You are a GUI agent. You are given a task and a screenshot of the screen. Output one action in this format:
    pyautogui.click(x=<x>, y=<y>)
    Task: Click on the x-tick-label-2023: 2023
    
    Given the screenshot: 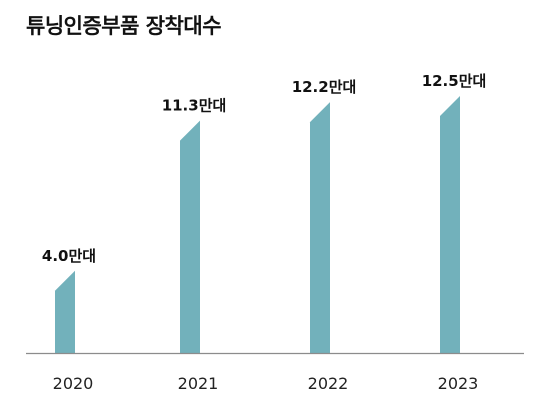 What is the action you would take?
    pyautogui.click(x=458, y=383)
    